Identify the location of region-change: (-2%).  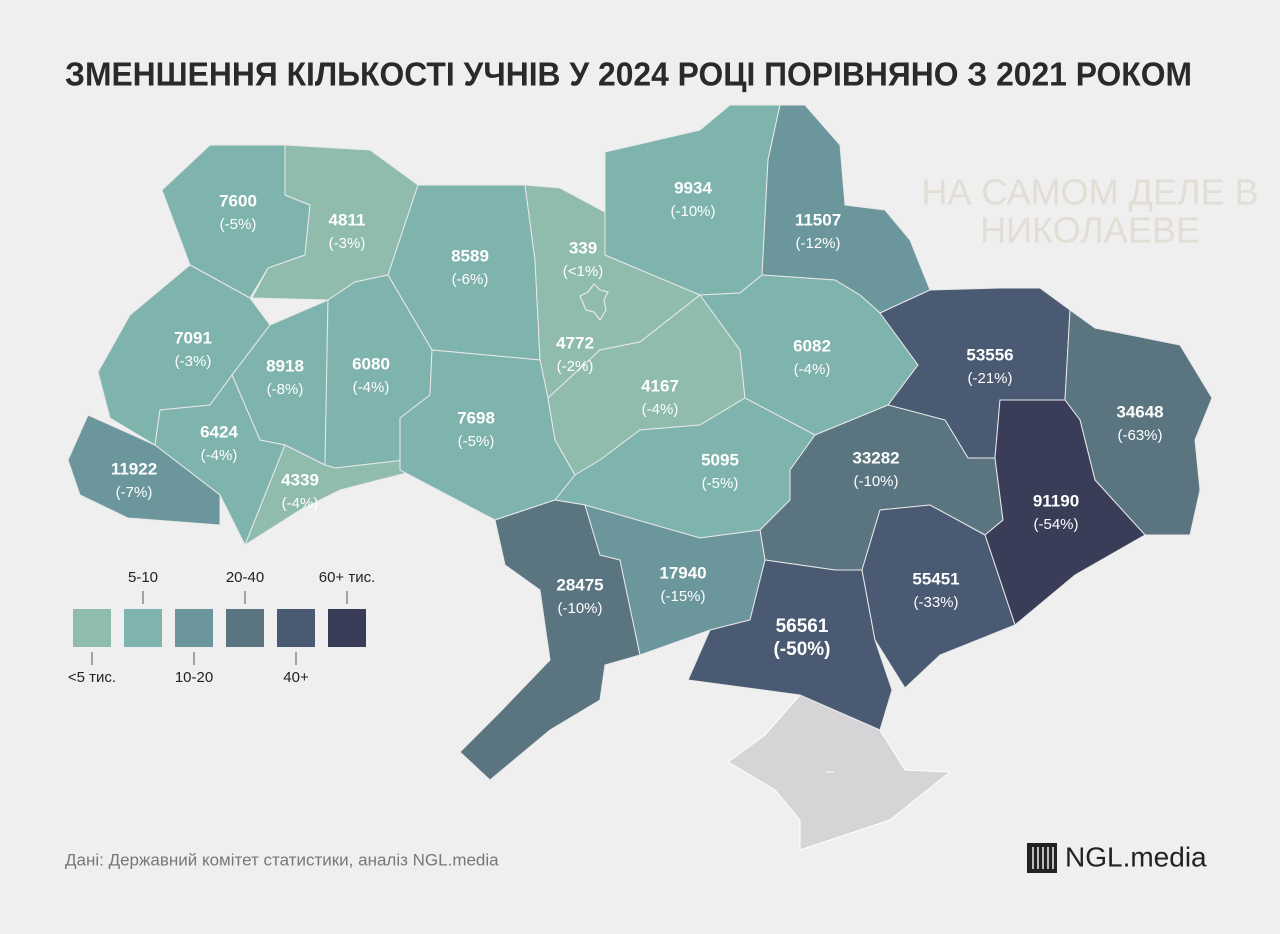
(575, 366).